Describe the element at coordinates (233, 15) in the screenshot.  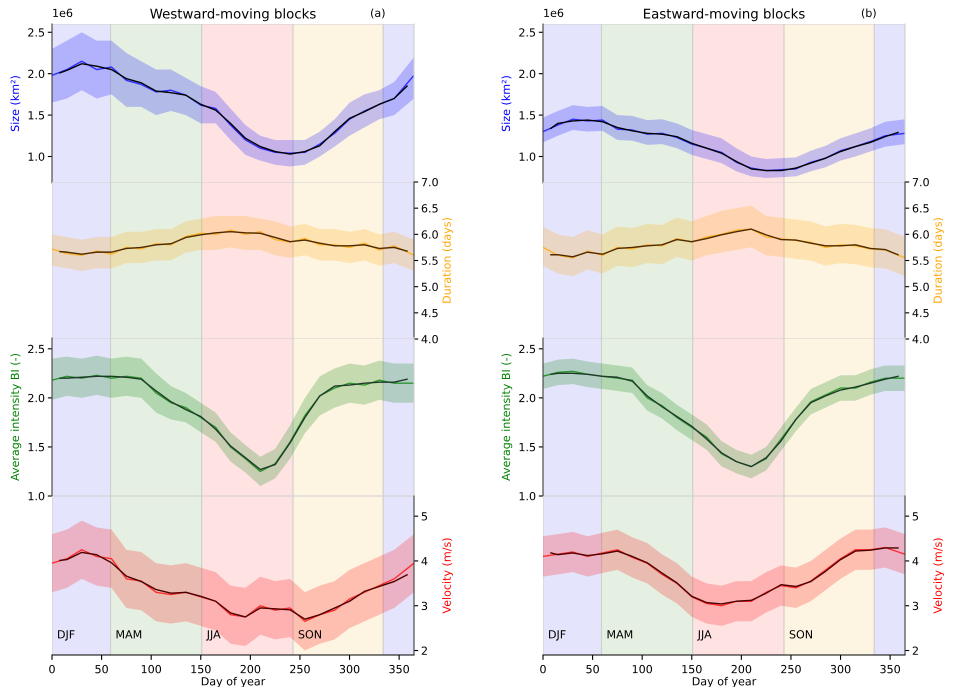
I see `chart-title: Westward-moving blocks` at that location.